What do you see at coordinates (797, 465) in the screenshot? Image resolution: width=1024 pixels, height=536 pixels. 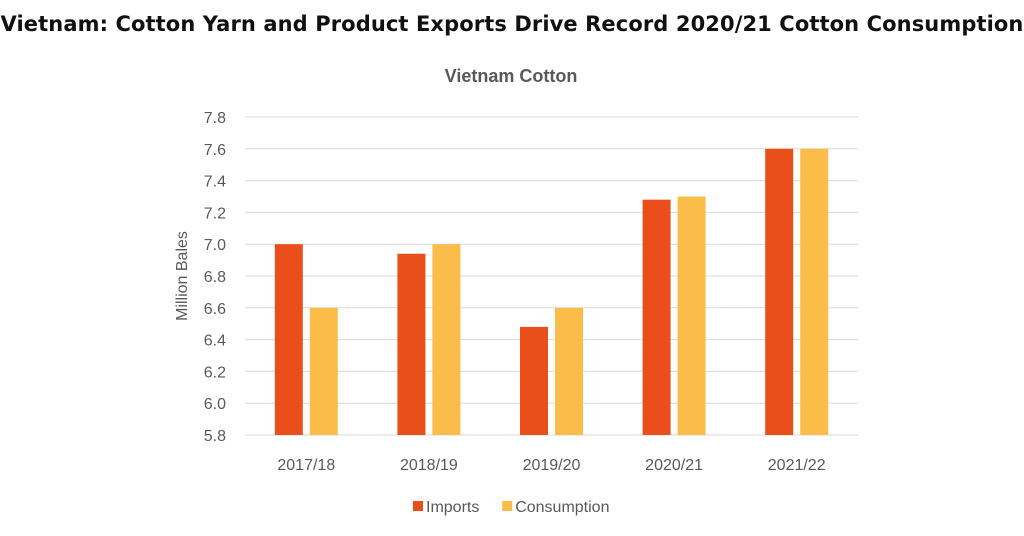 I see `x-tick-label: 2021/22` at bounding box center [797, 465].